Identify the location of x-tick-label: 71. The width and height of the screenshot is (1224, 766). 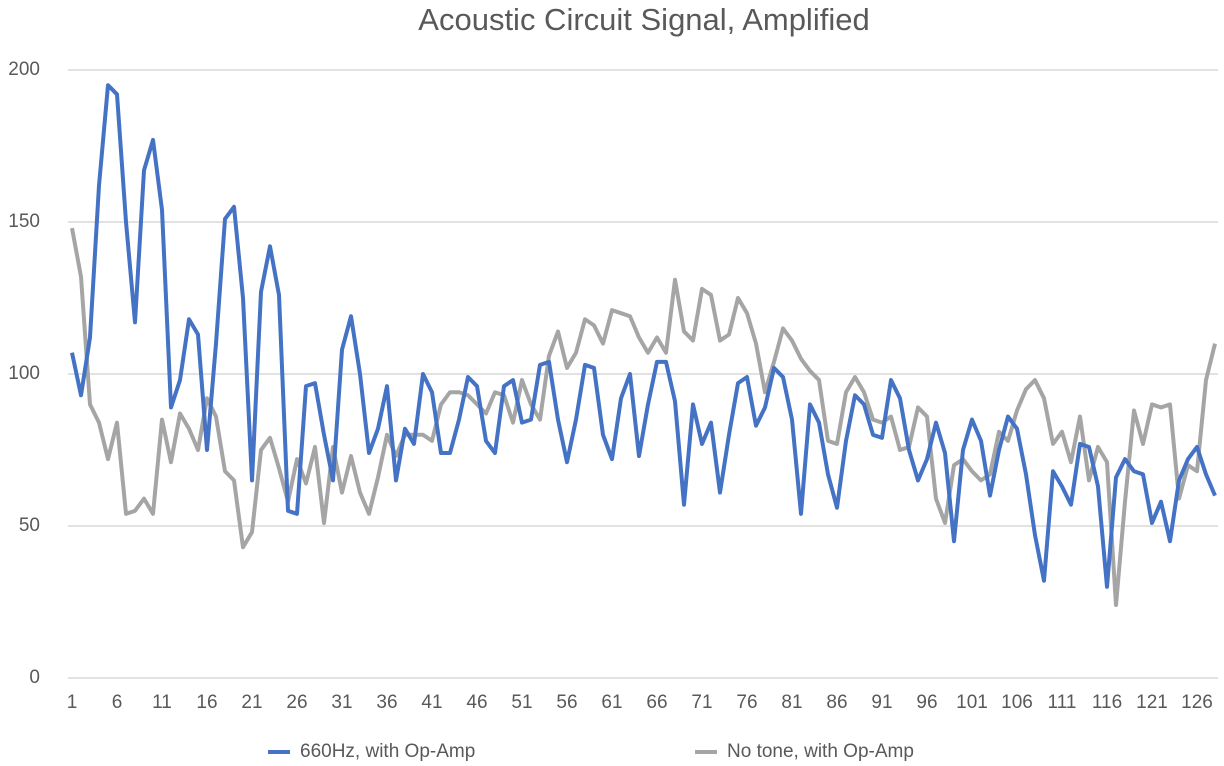
(701, 702).